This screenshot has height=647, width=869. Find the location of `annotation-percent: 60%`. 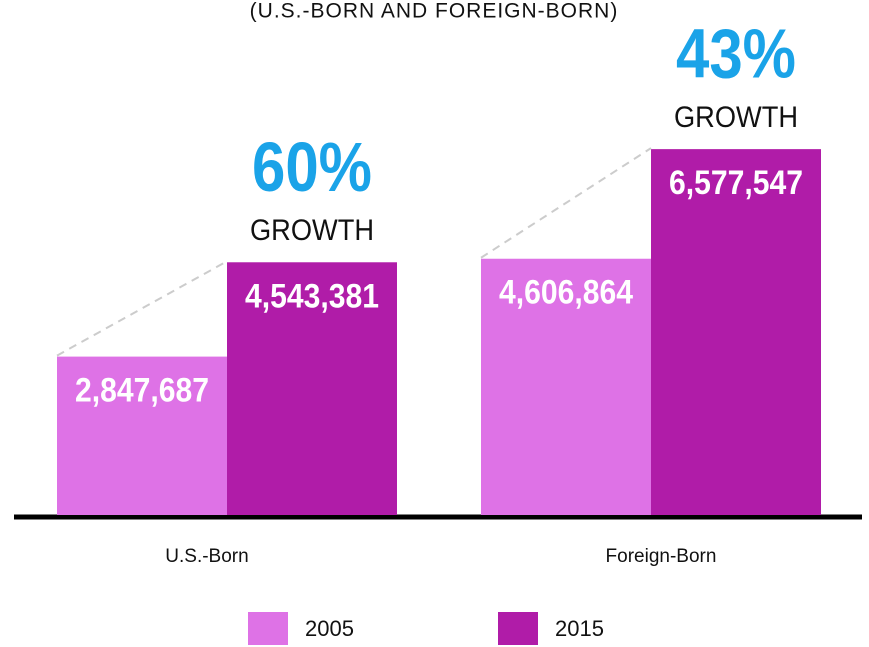

annotation-percent: 60% is located at coordinates (312, 167).